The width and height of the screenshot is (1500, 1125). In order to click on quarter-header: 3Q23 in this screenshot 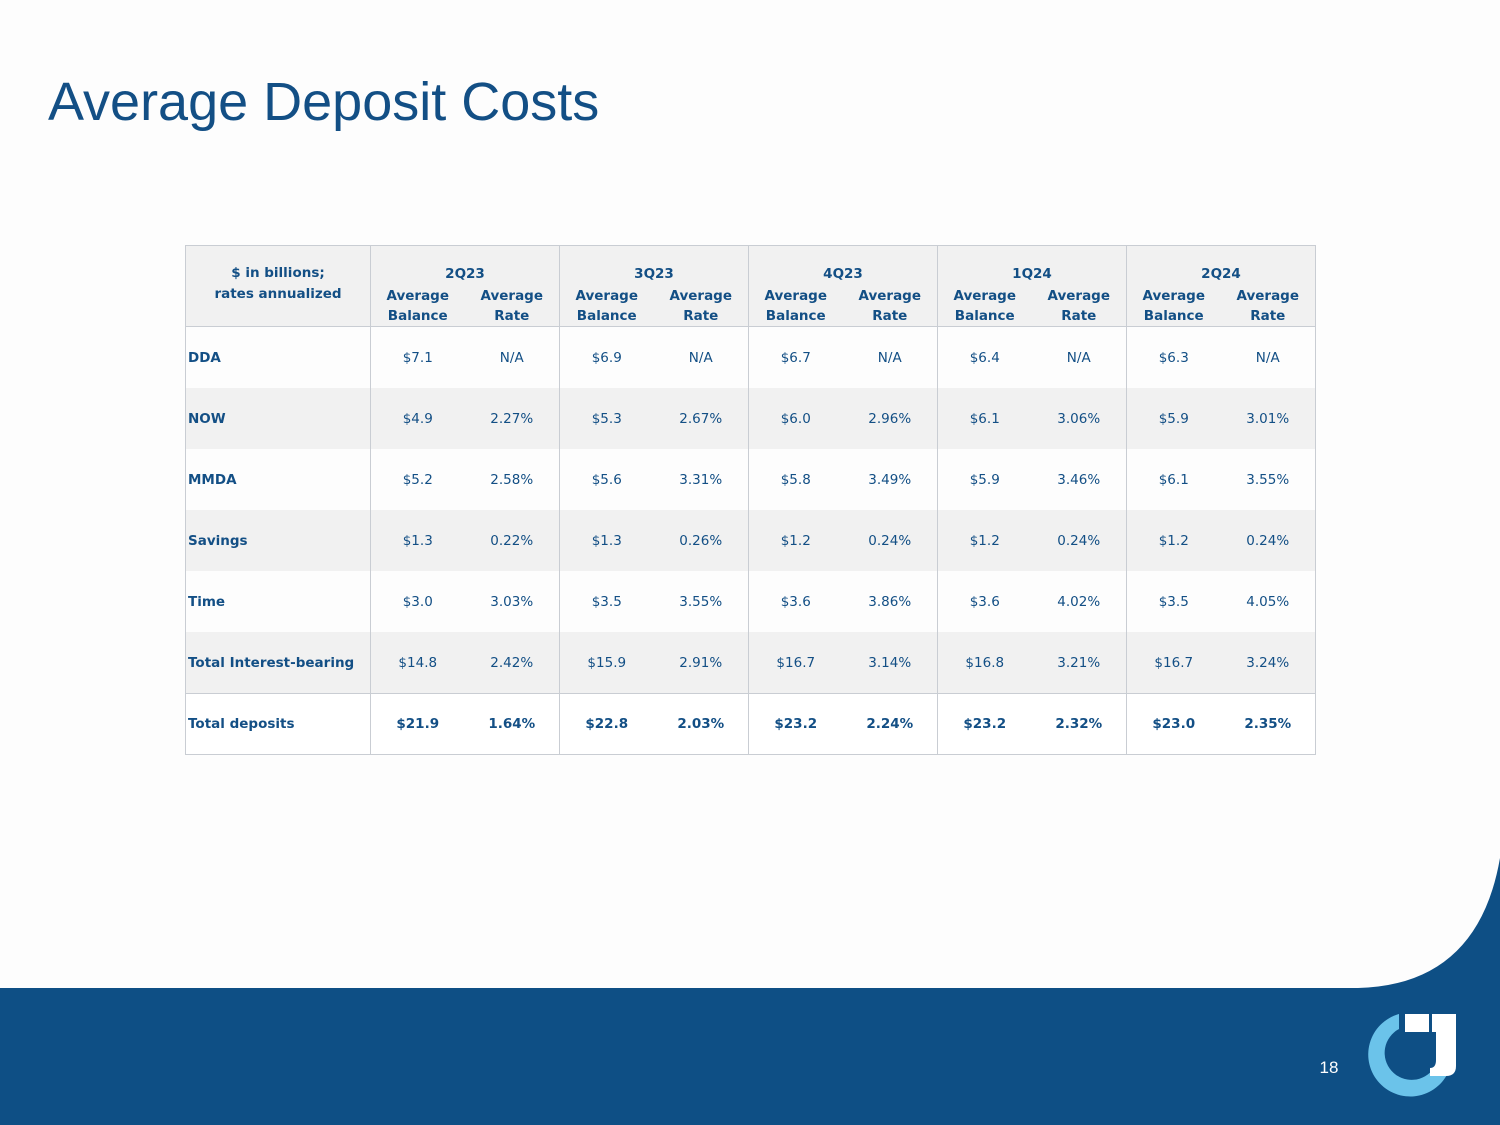, I will do `click(654, 265)`.